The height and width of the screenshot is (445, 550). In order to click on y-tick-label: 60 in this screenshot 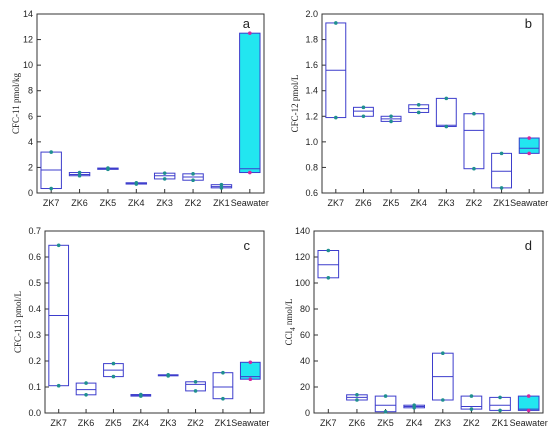, I will do `click(305, 335)`.